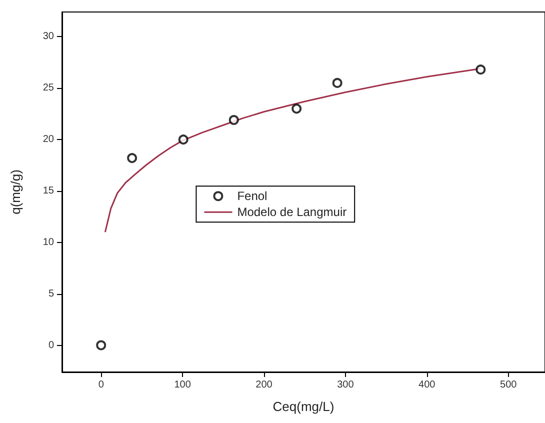 Image resolution: width=545 pixels, height=423 pixels. What do you see at coordinates (51, 294) in the screenshot?
I see `y-tick-label: 5` at bounding box center [51, 294].